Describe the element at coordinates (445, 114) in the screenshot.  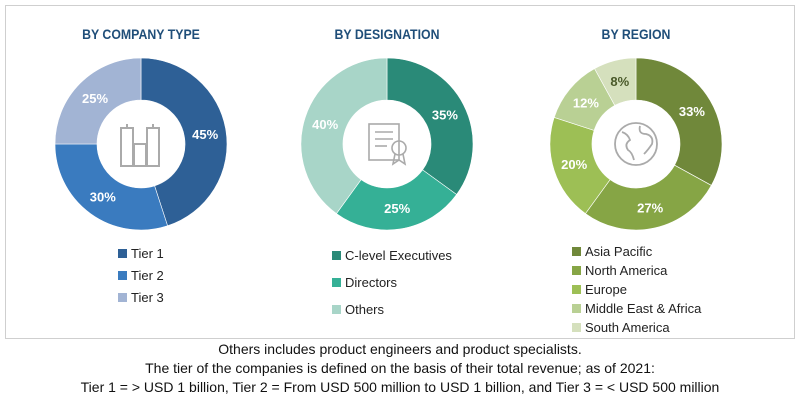
I see `data-label: 35%` at that location.